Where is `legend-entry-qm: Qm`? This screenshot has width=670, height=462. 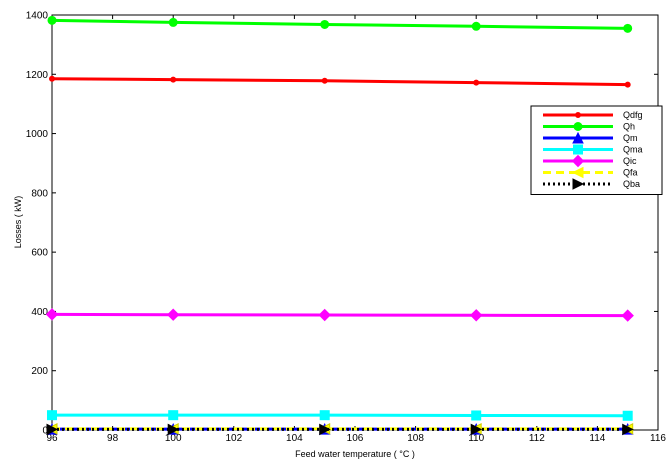
legend-entry-qm: Qm is located at coordinates (590, 137).